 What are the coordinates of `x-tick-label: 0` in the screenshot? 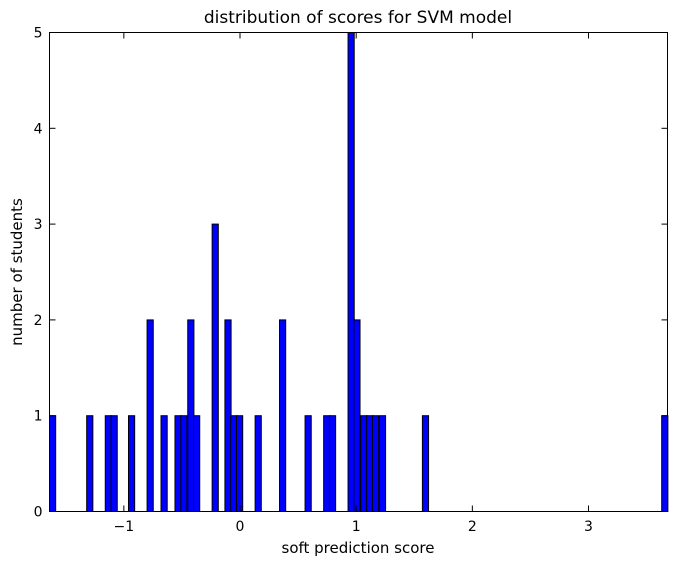 It's located at (240, 527).